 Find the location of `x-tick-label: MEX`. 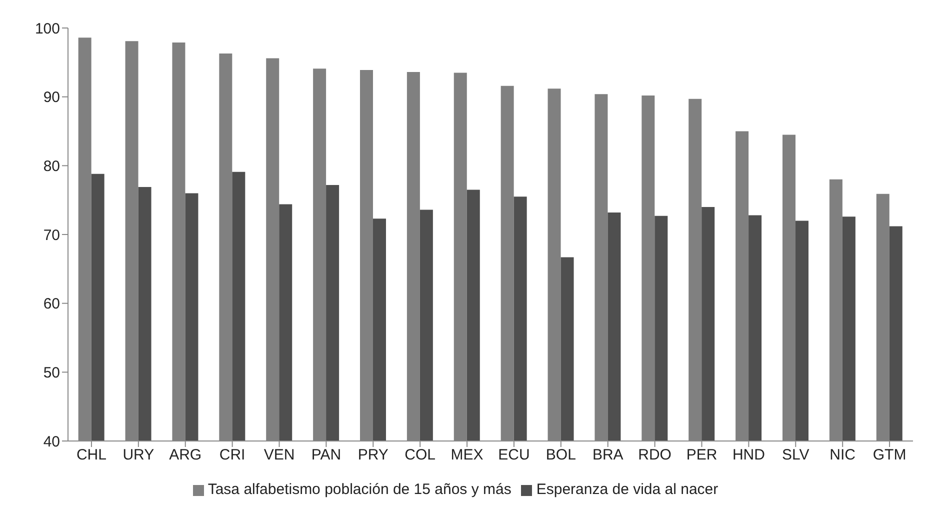

x-tick-label: MEX is located at coordinates (467, 455).